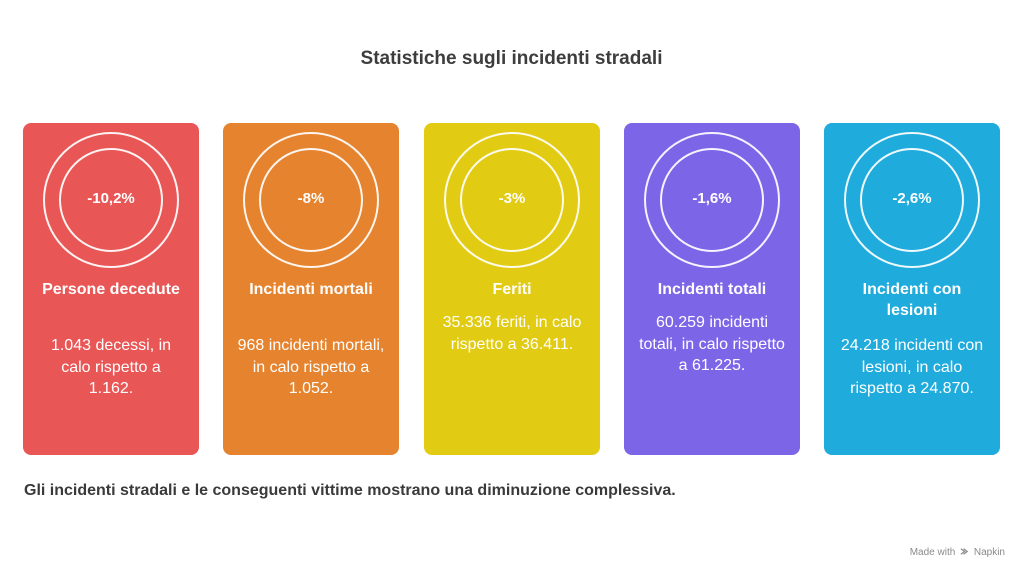 Image resolution: width=1023 pixels, height=578 pixels. I want to click on card-percent: -2,6%, so click(912, 198).